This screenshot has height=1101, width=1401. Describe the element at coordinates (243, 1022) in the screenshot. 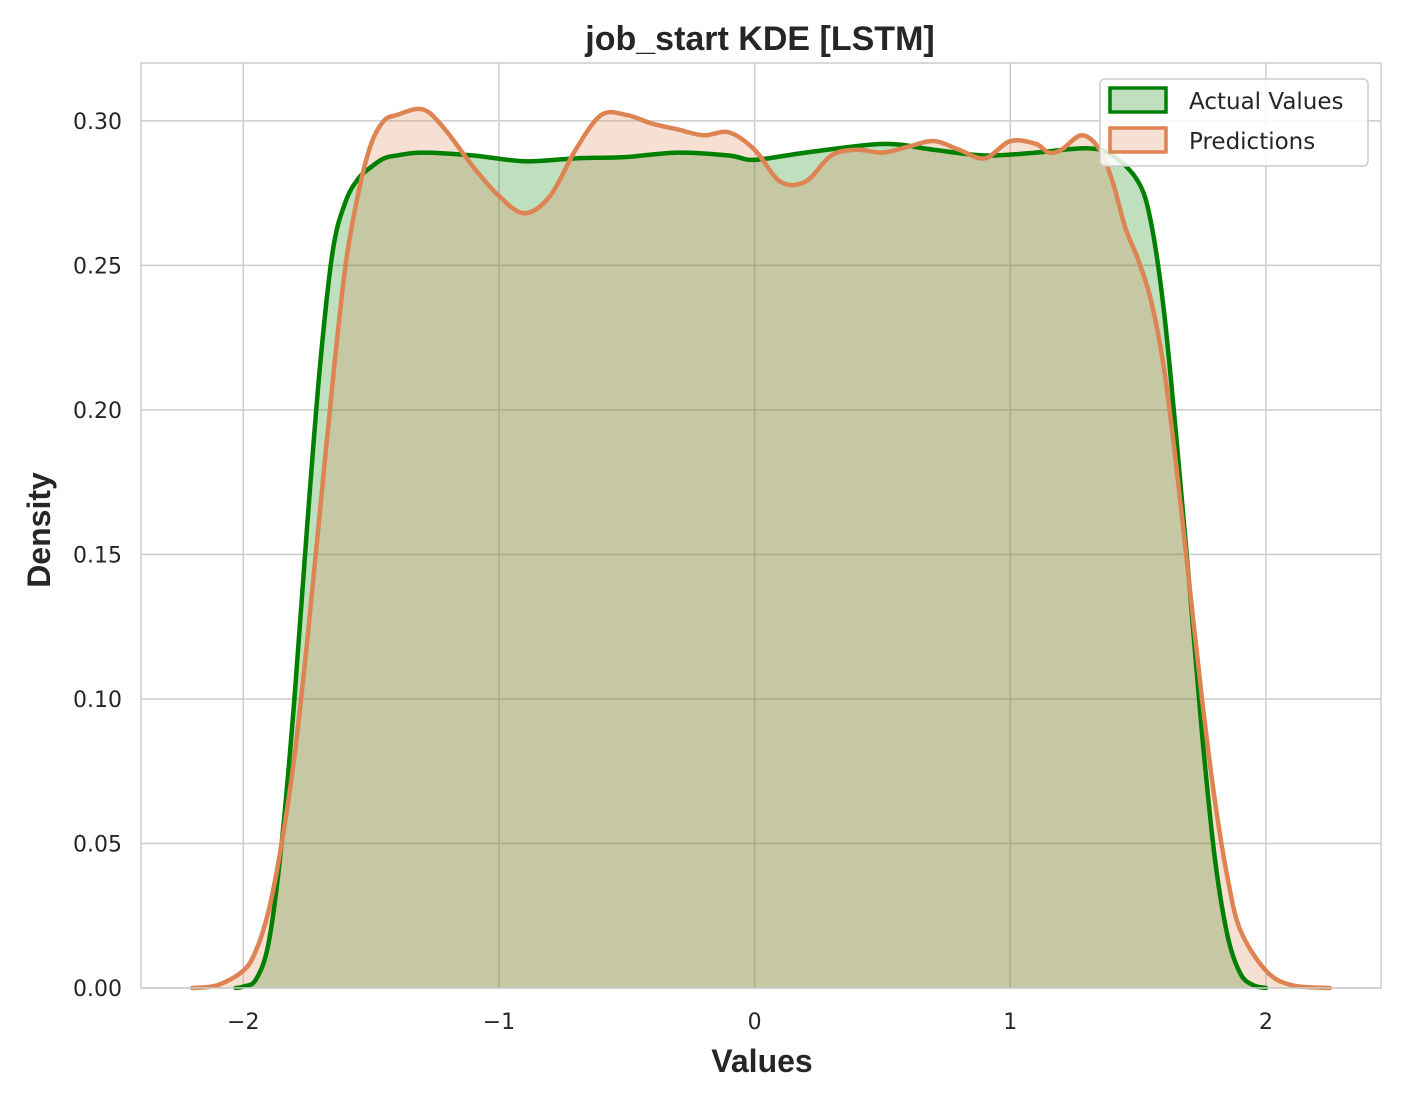

I see `x-tick-label: −2` at that location.